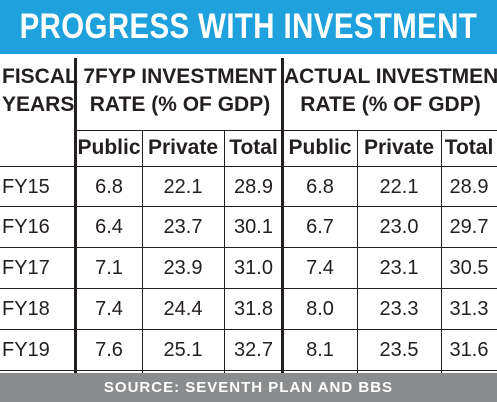 The height and width of the screenshot is (402, 497). I want to click on actual-group-header-line2: RATE (% OF GDP), so click(390, 104).